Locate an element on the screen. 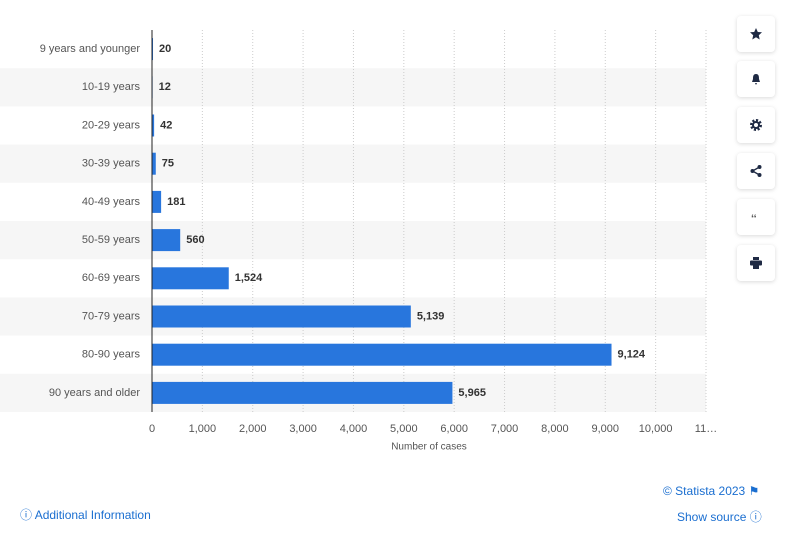  favorite-button is located at coordinates (756, 34).